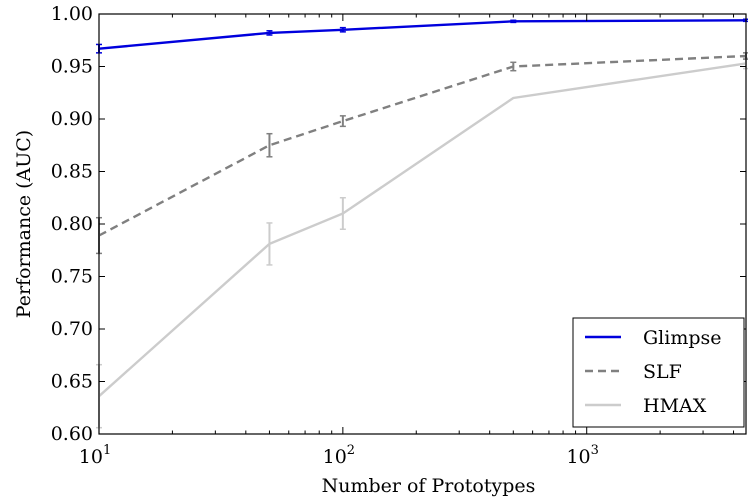  What do you see at coordinates (72, 67) in the screenshot?
I see `y-tick-label: 0.95` at bounding box center [72, 67].